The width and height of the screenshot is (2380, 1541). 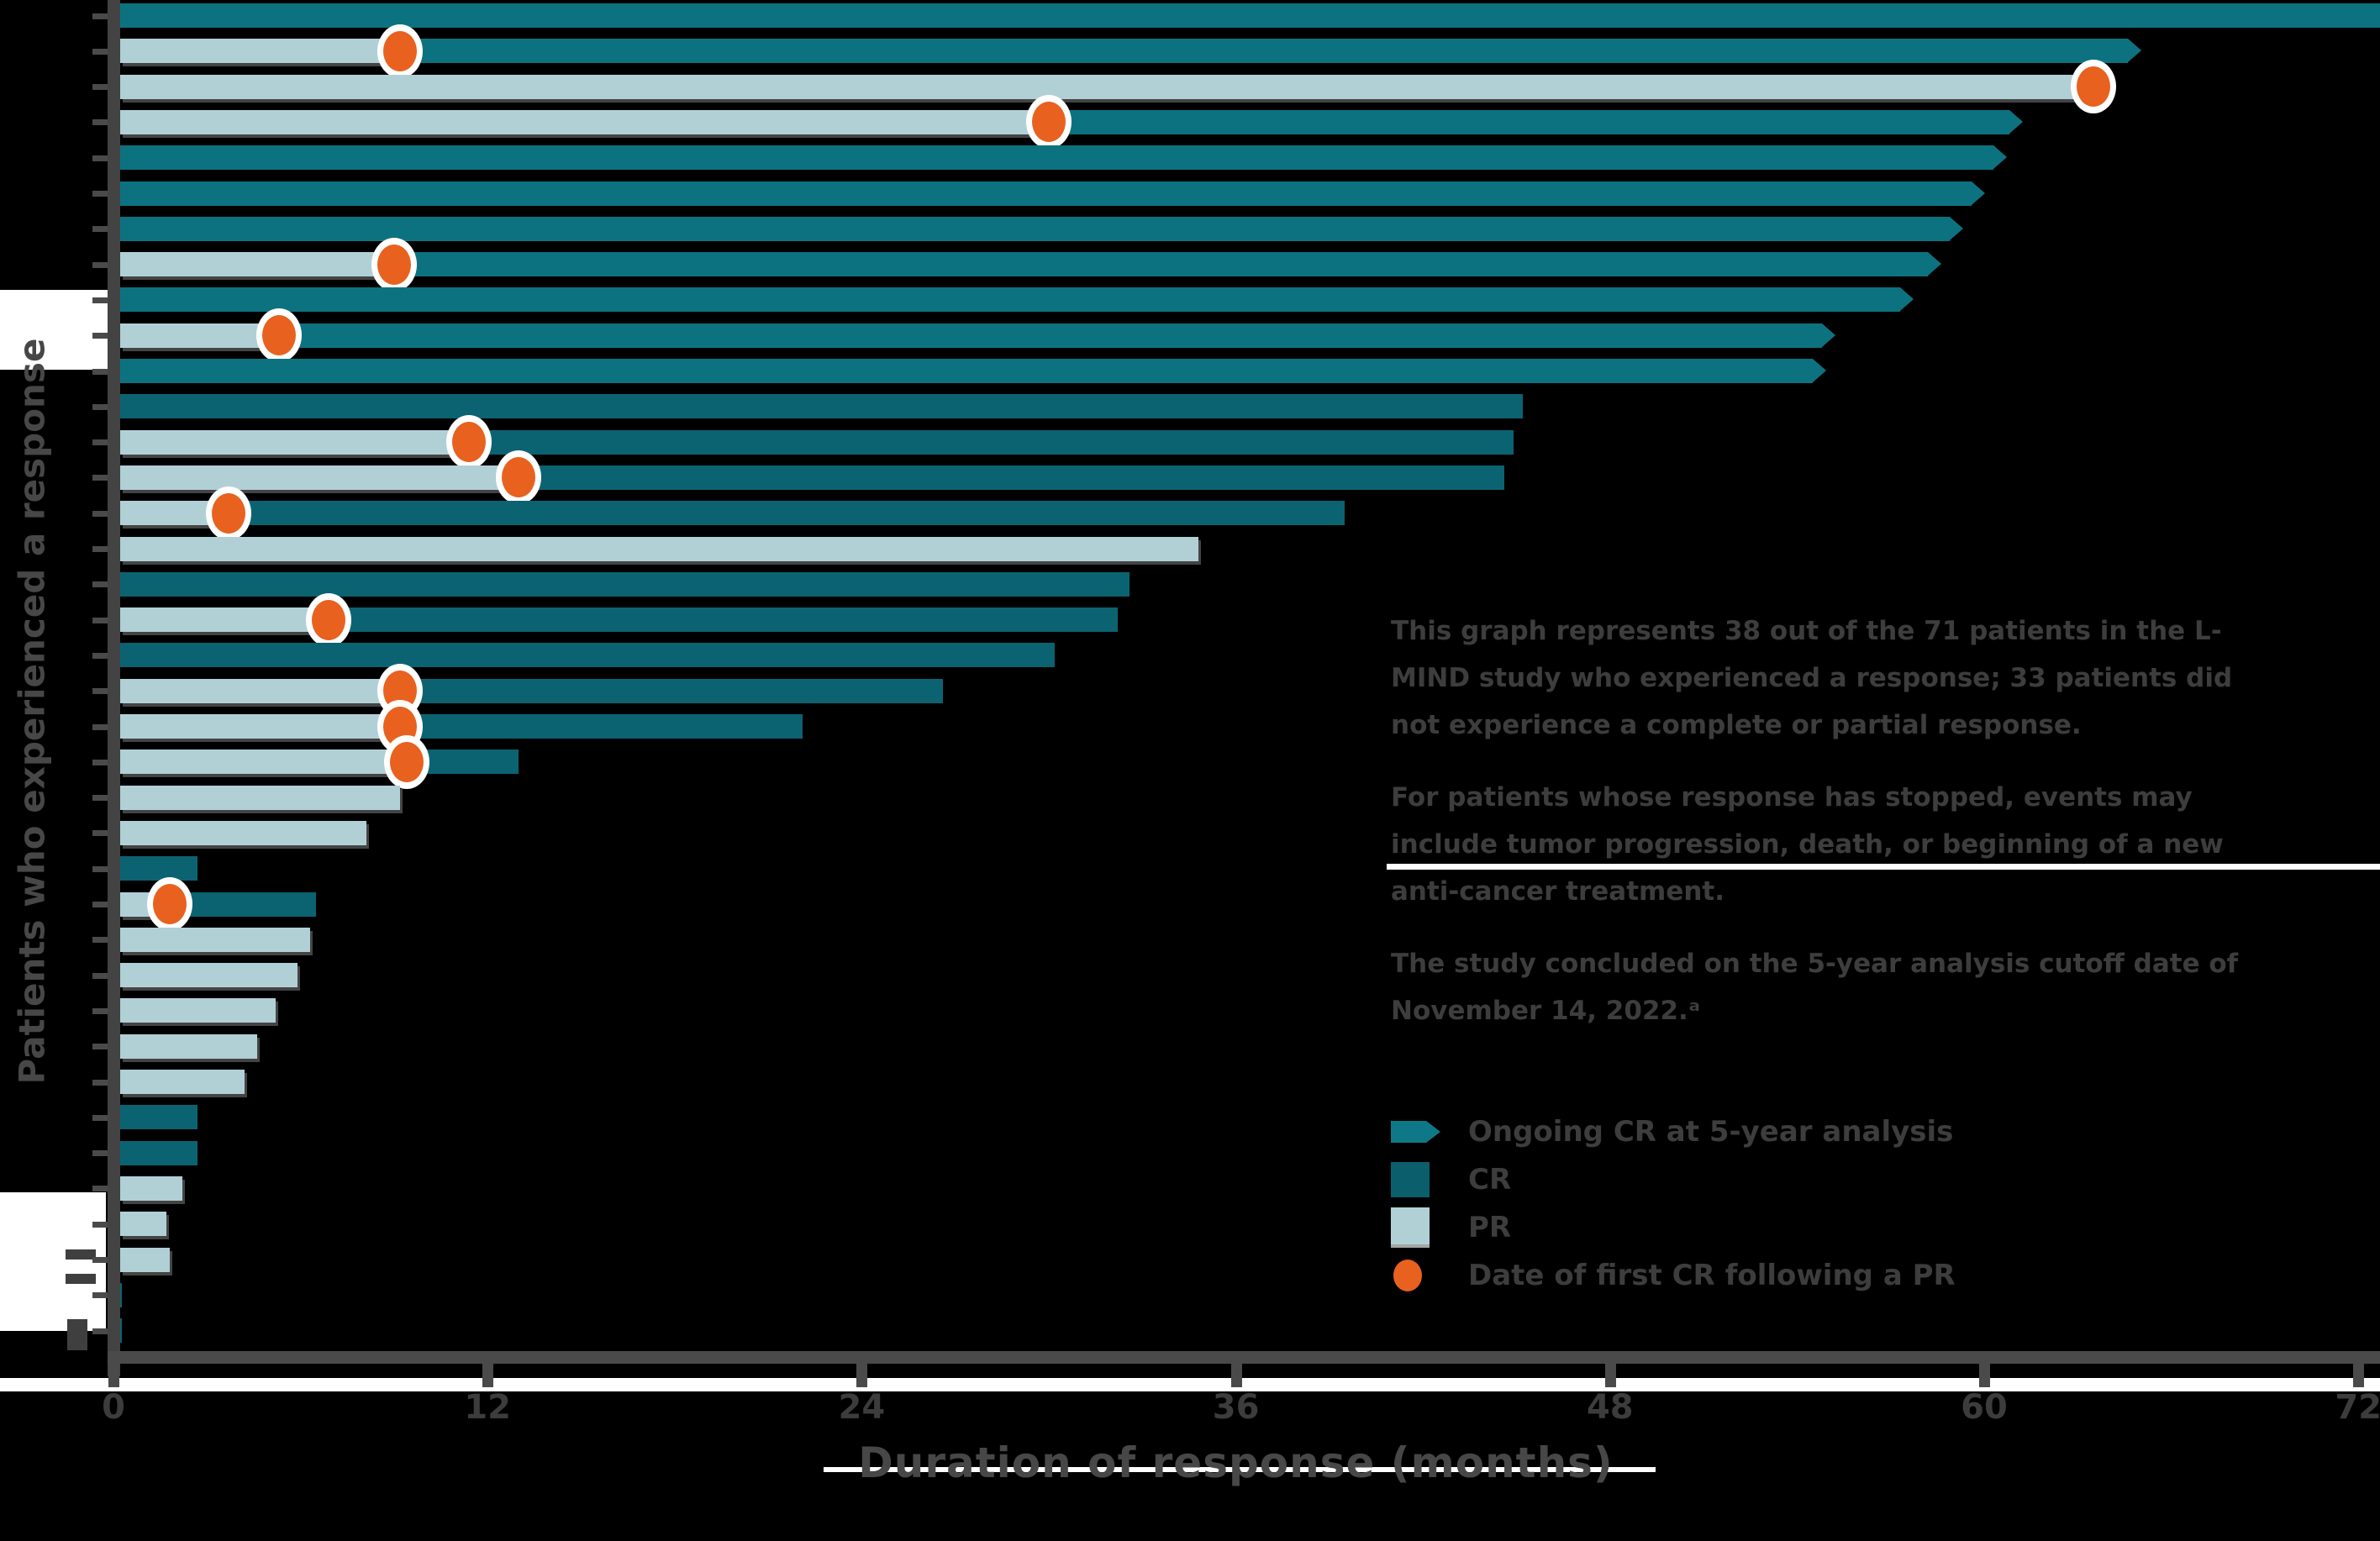 What do you see at coordinates (1236, 1462) in the screenshot?
I see `x-axis-title: Duration of response (months)` at bounding box center [1236, 1462].